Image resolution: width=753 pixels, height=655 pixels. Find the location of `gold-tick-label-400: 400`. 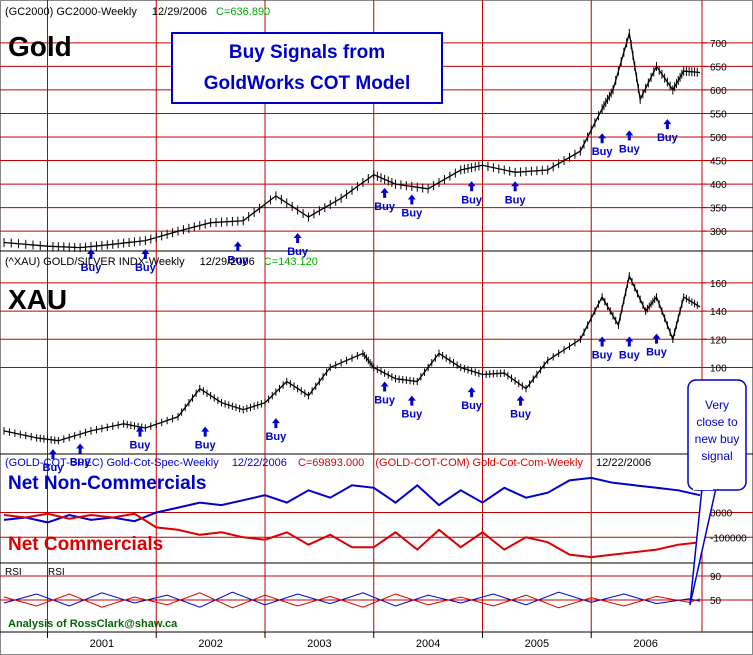

gold-tick-label-400: 400 is located at coordinates (718, 185).